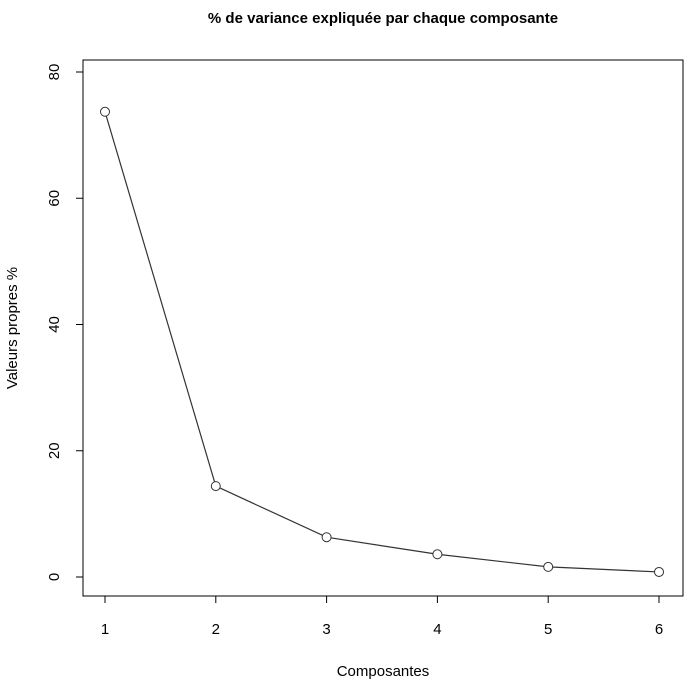 Image resolution: width=696 pixels, height=688 pixels. What do you see at coordinates (659, 629) in the screenshot?
I see `x-tick-label: 6` at bounding box center [659, 629].